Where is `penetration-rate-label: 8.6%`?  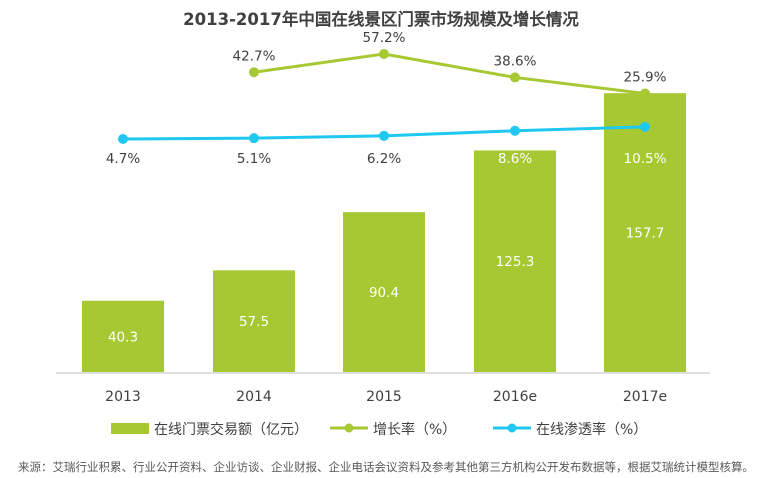
penetration-rate-label: 8.6% is located at coordinates (515, 159).